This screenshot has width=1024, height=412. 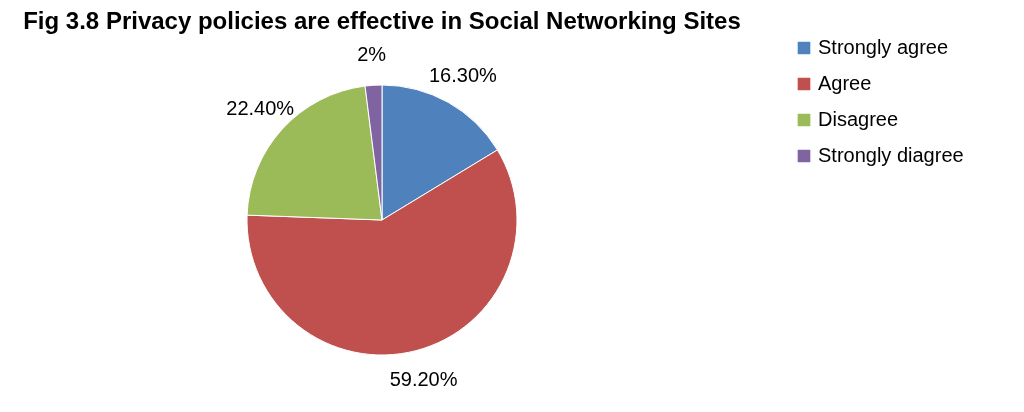 What do you see at coordinates (372, 54) in the screenshot?
I see `data-label: 2%` at bounding box center [372, 54].